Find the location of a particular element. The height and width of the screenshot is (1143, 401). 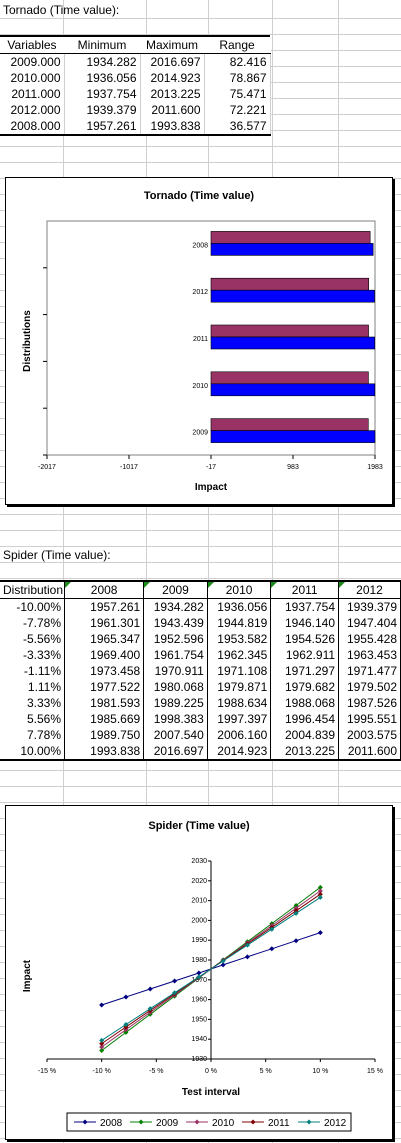

spider-cell: 2007.540 is located at coordinates (175, 735).